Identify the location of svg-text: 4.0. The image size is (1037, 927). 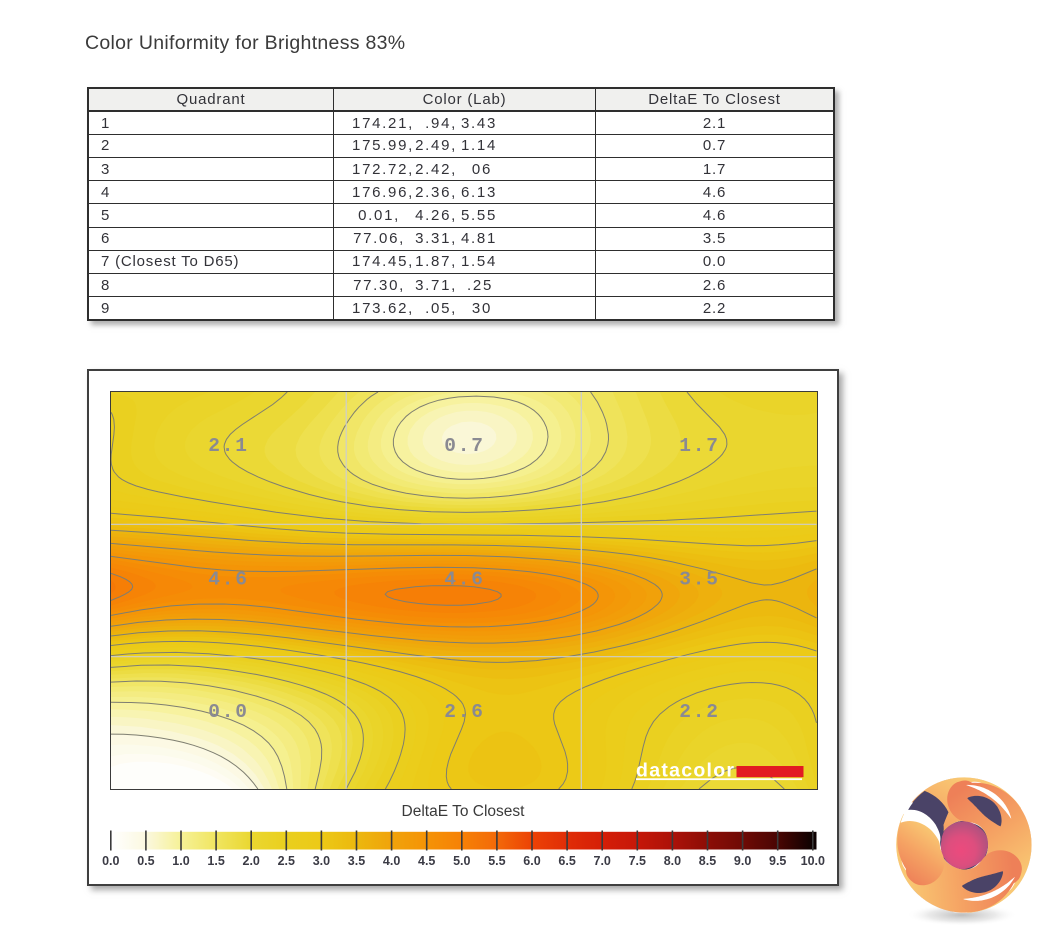
(391, 861).